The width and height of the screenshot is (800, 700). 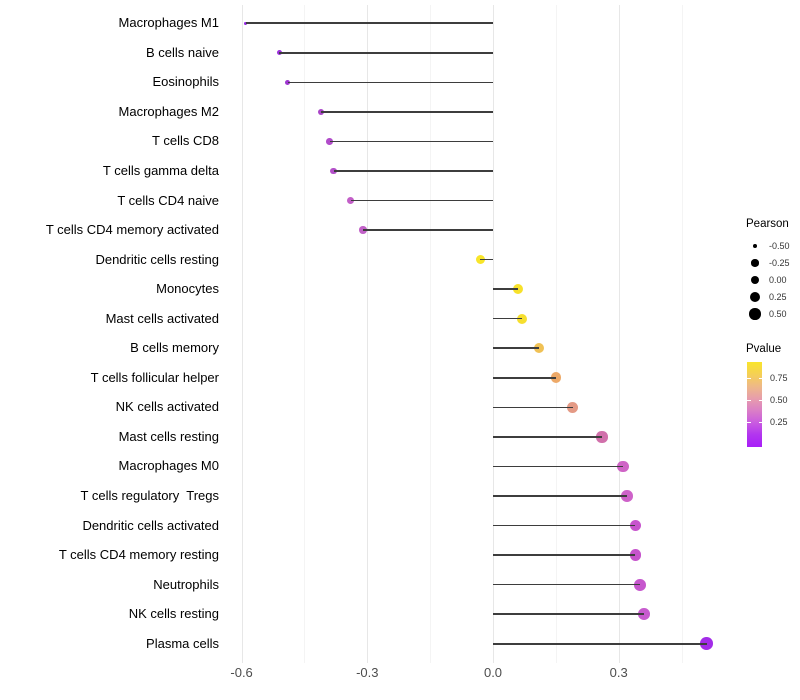 I want to click on legend-pearson-value: 0.50, so click(x=778, y=314).